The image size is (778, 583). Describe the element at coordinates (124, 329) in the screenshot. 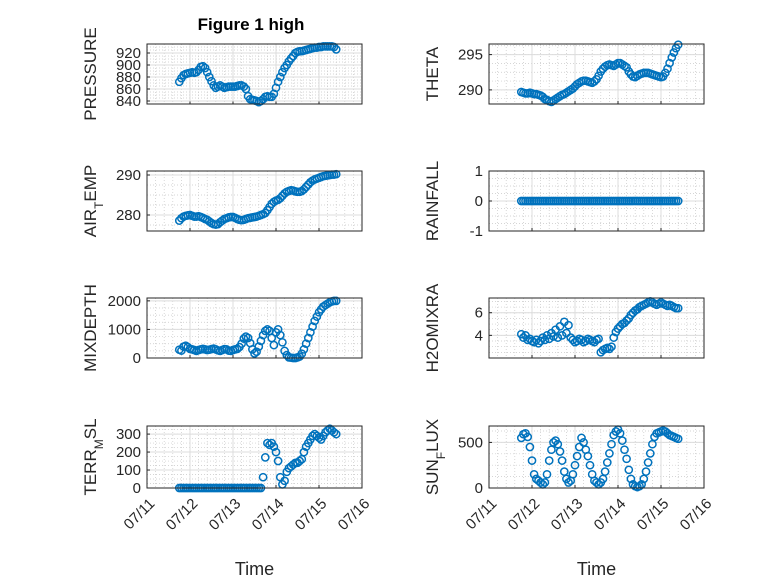

I see `y-tick-label: 1000` at that location.